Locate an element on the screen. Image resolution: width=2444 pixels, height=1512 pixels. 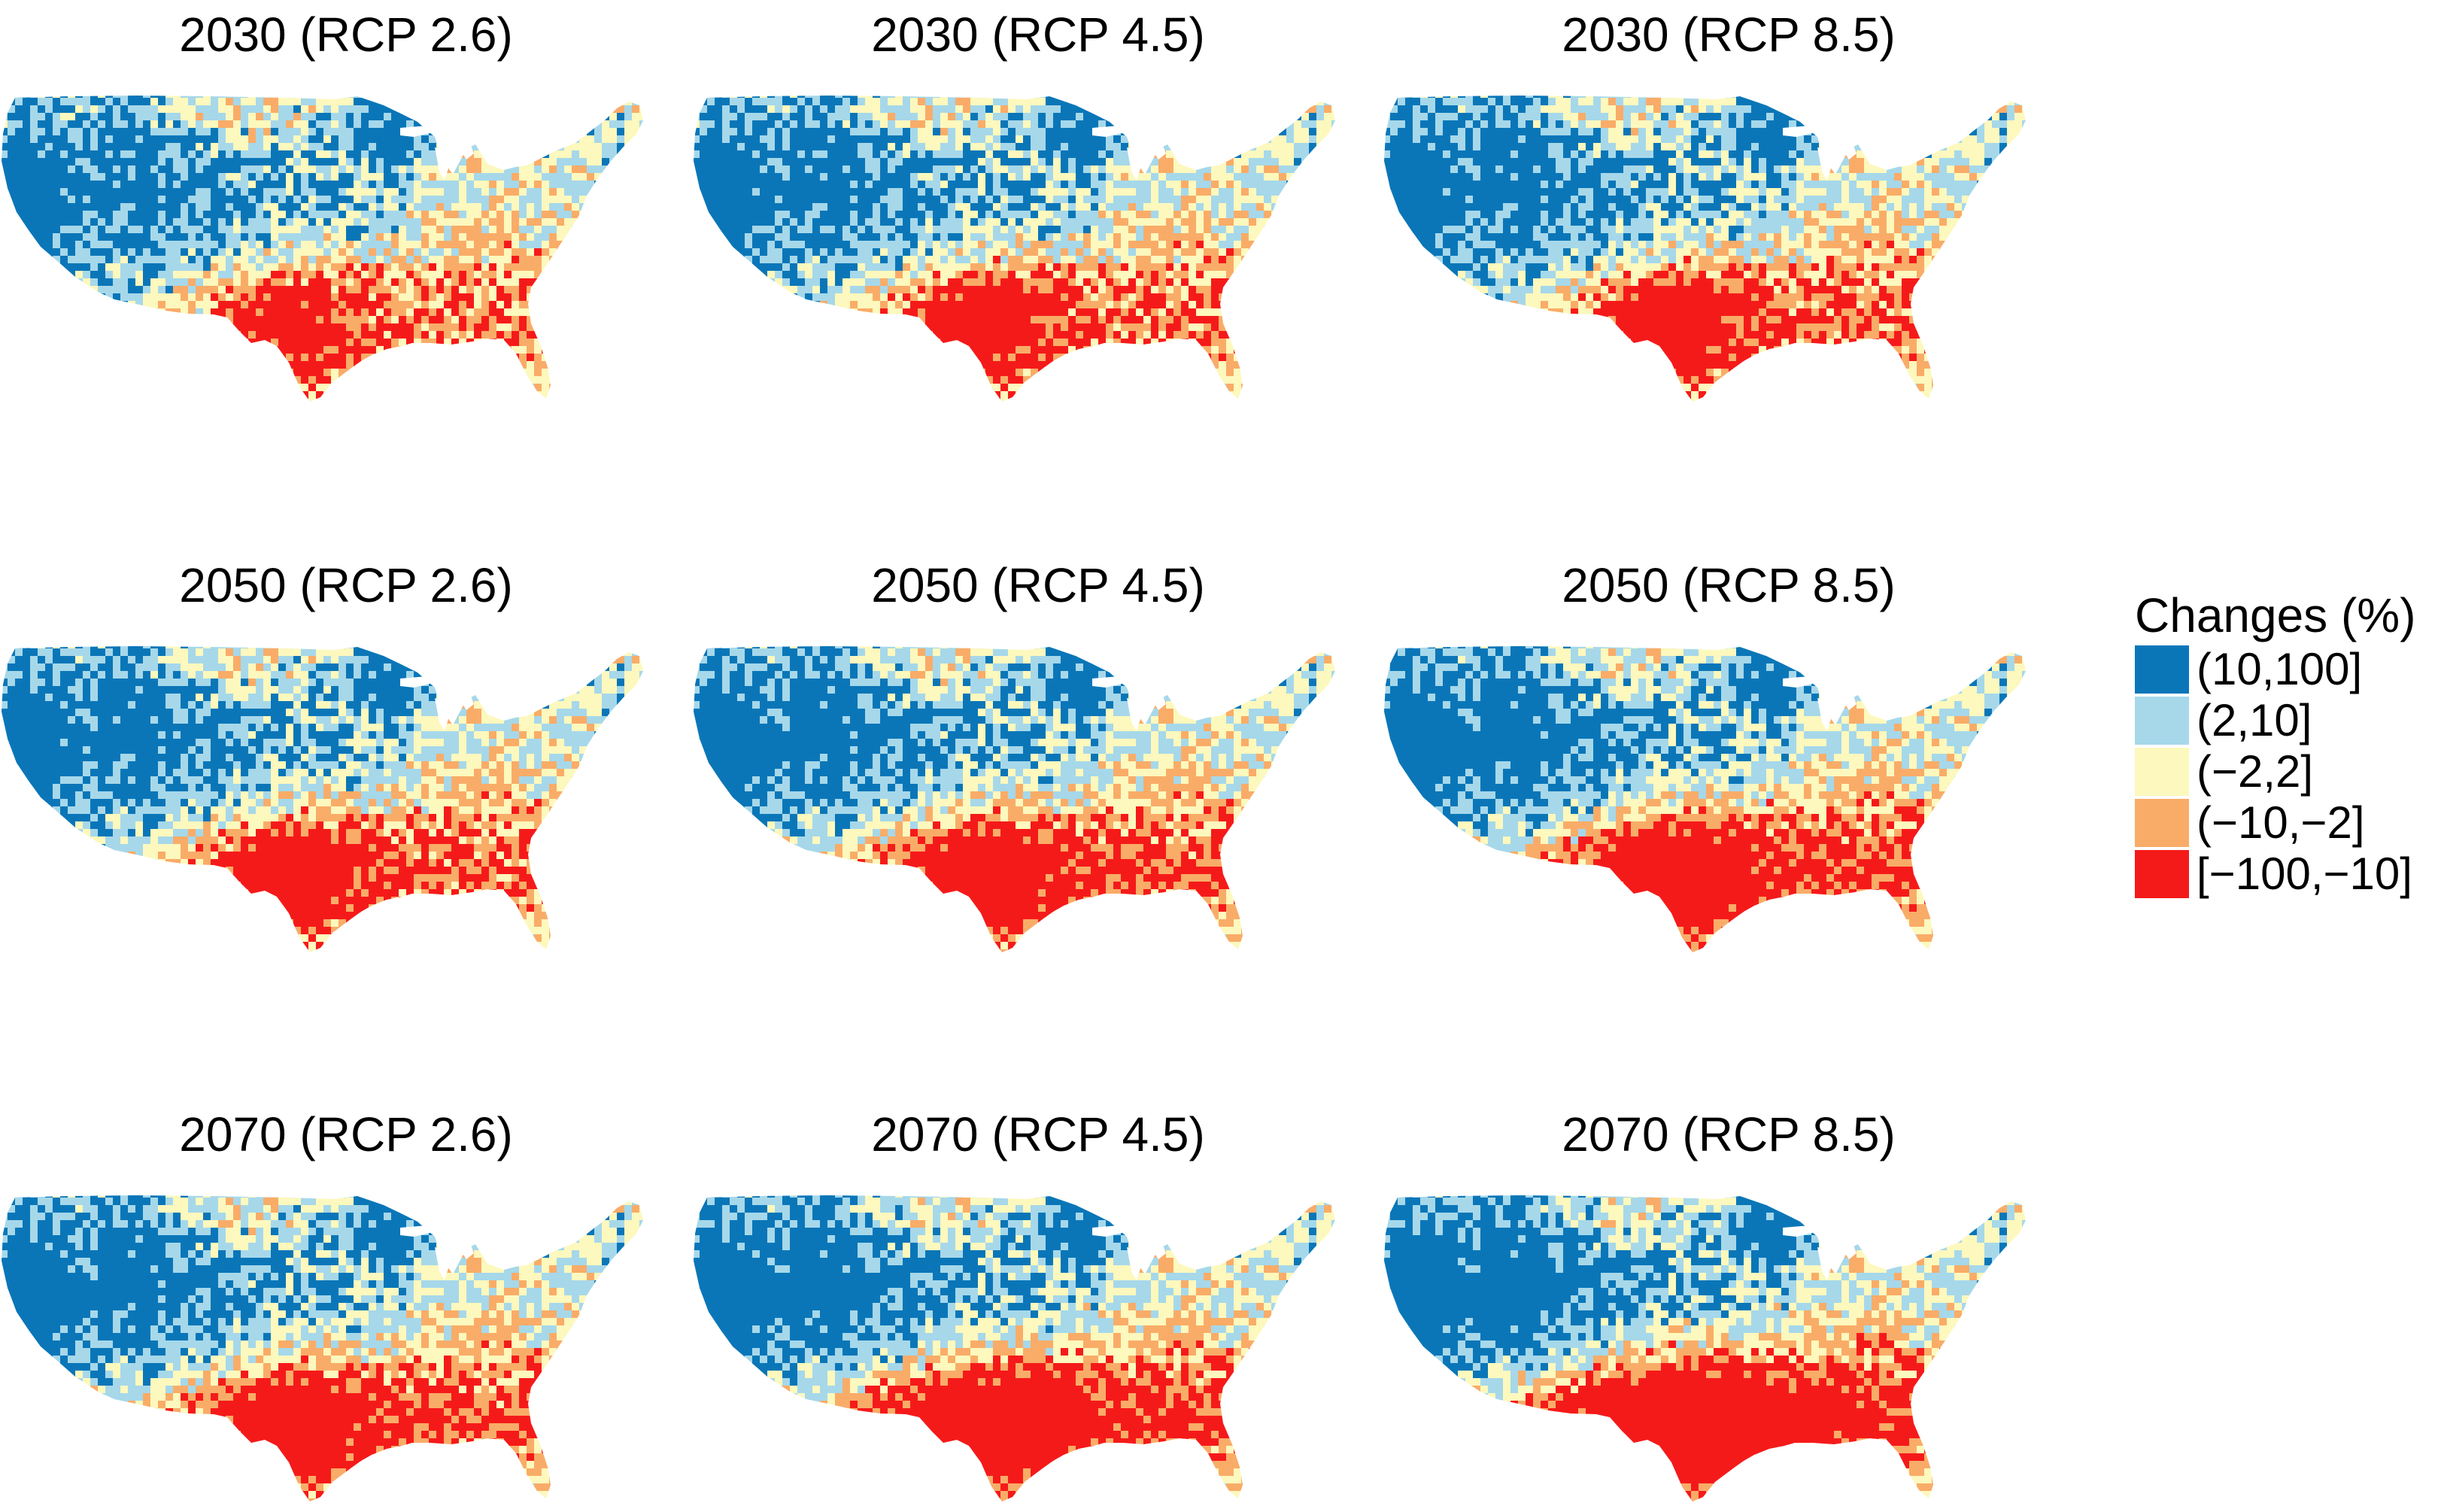
legend-item: (2,10] is located at coordinates (2286, 720).